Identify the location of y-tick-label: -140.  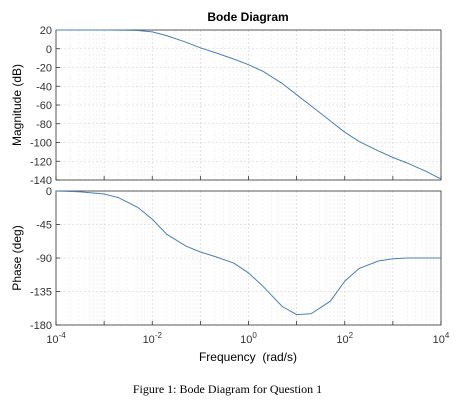
(41, 181).